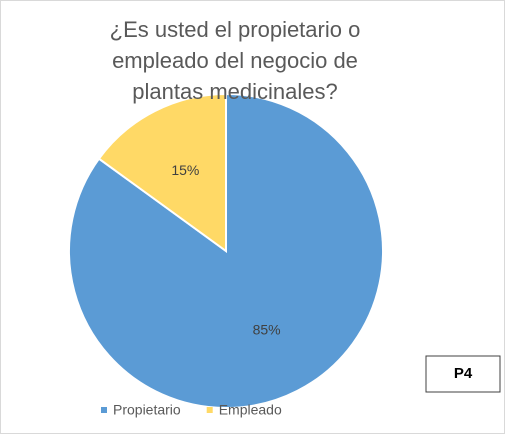 Image resolution: width=517 pixels, height=434 pixels. What do you see at coordinates (162, 172) in the screenshot?
I see `pie-slice` at bounding box center [162, 172].